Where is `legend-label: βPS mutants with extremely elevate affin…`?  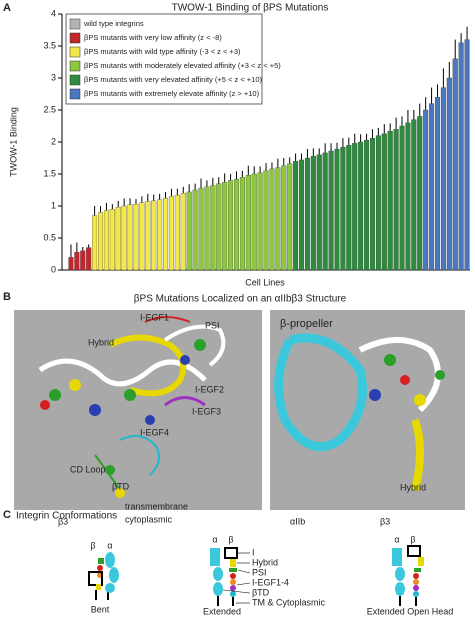 legend-label: βPS mutants with extremely elevate affin… is located at coordinates (172, 93).